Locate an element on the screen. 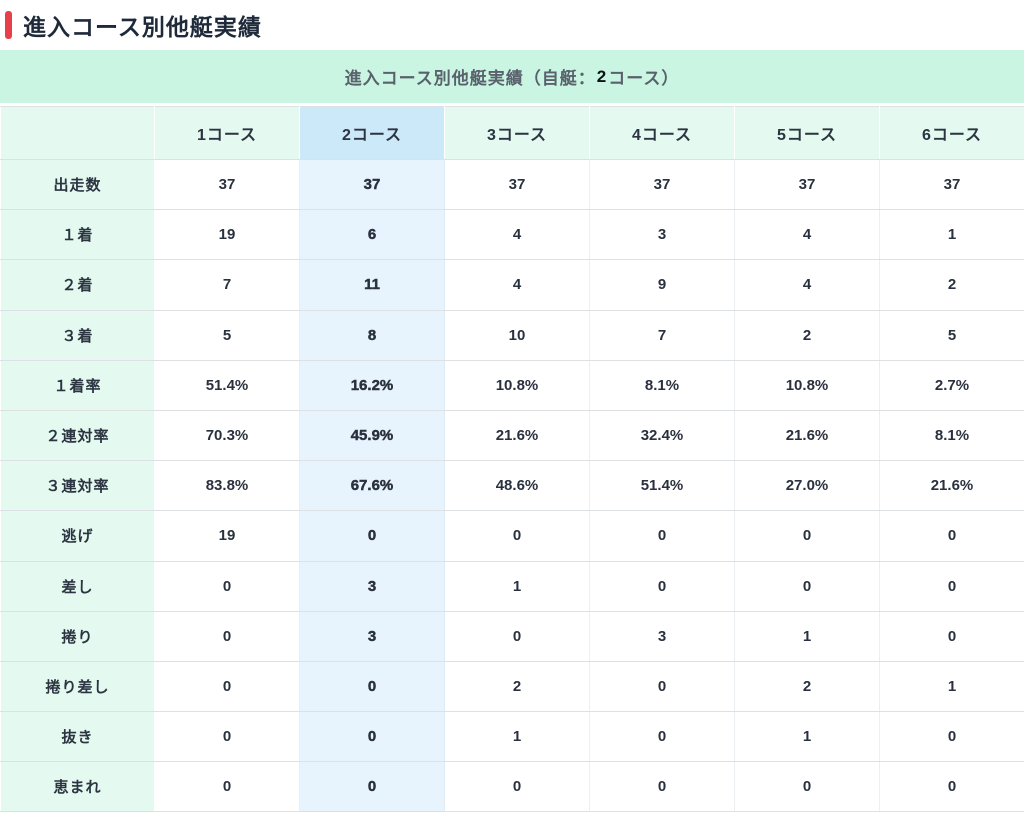 Image resolution: width=1024 pixels, height=819 pixels. row-label: １着 is located at coordinates (77, 235).